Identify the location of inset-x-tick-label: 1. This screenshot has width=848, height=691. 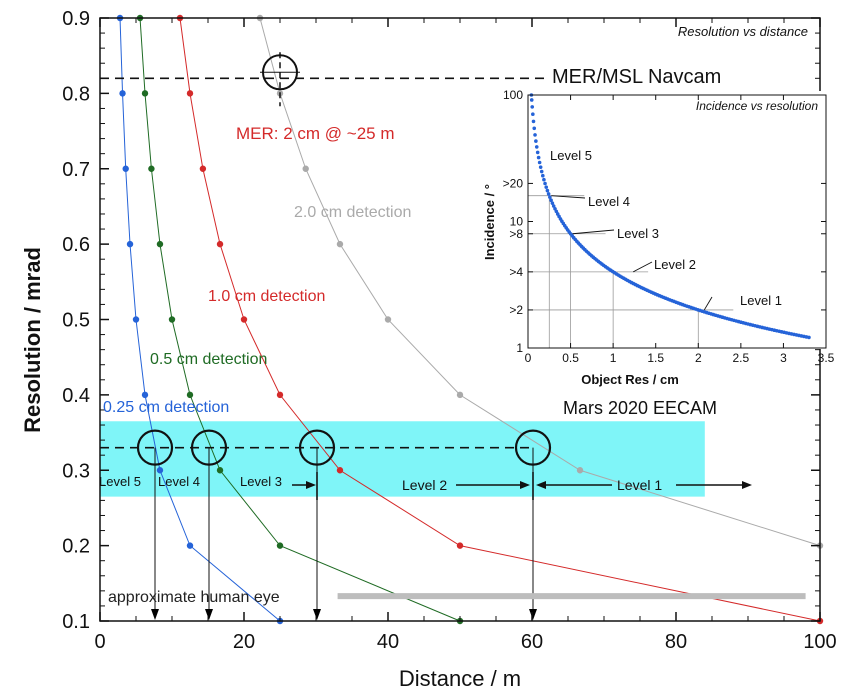
(613, 358).